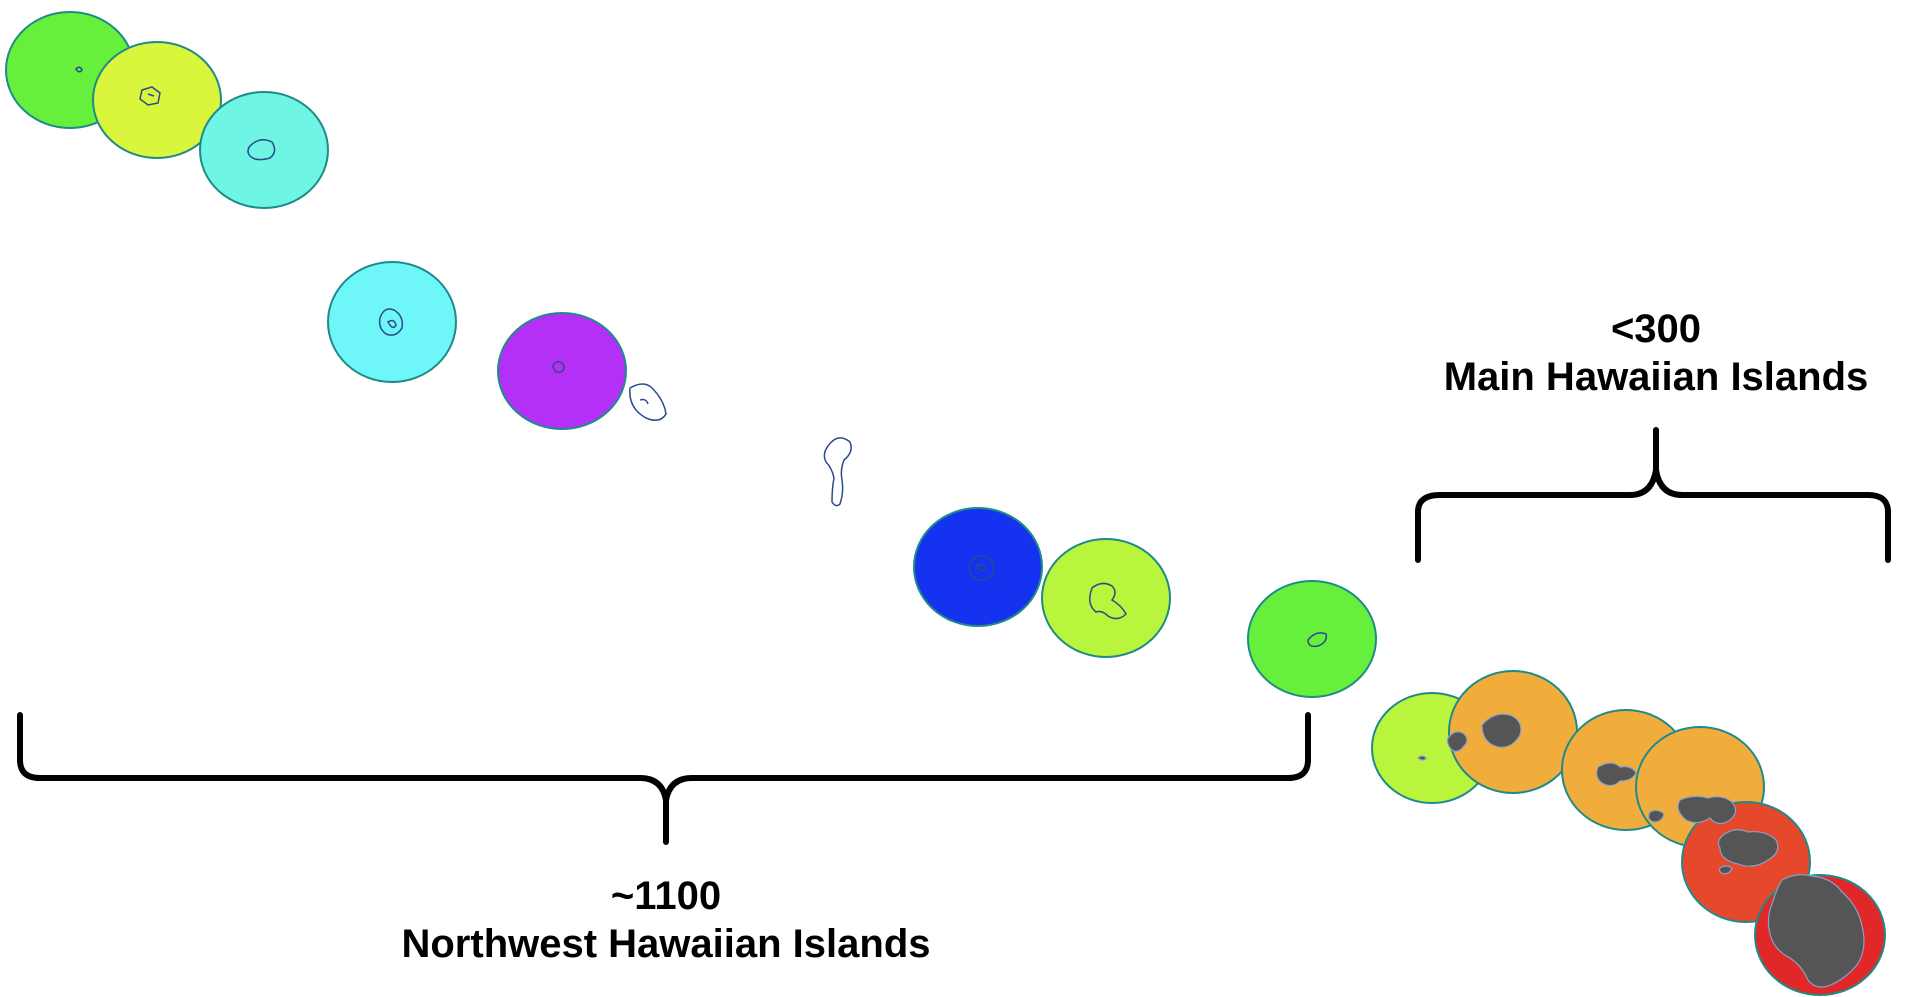 The height and width of the screenshot is (997, 1920). I want to click on main-islands-label: <300 Main Hawaiian Islands, so click(1638, 353).